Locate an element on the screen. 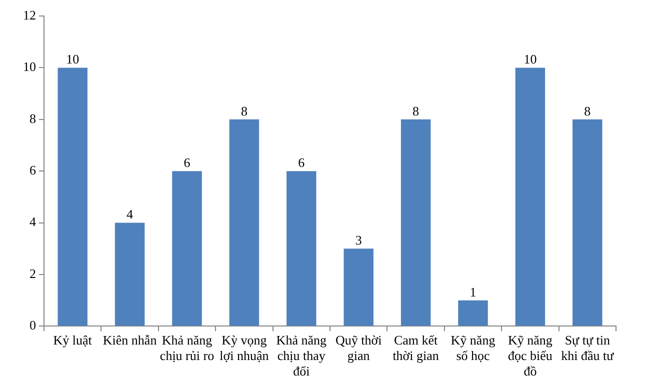 This screenshot has width=671, height=386. y-tick-label: 4 is located at coordinates (33, 222).